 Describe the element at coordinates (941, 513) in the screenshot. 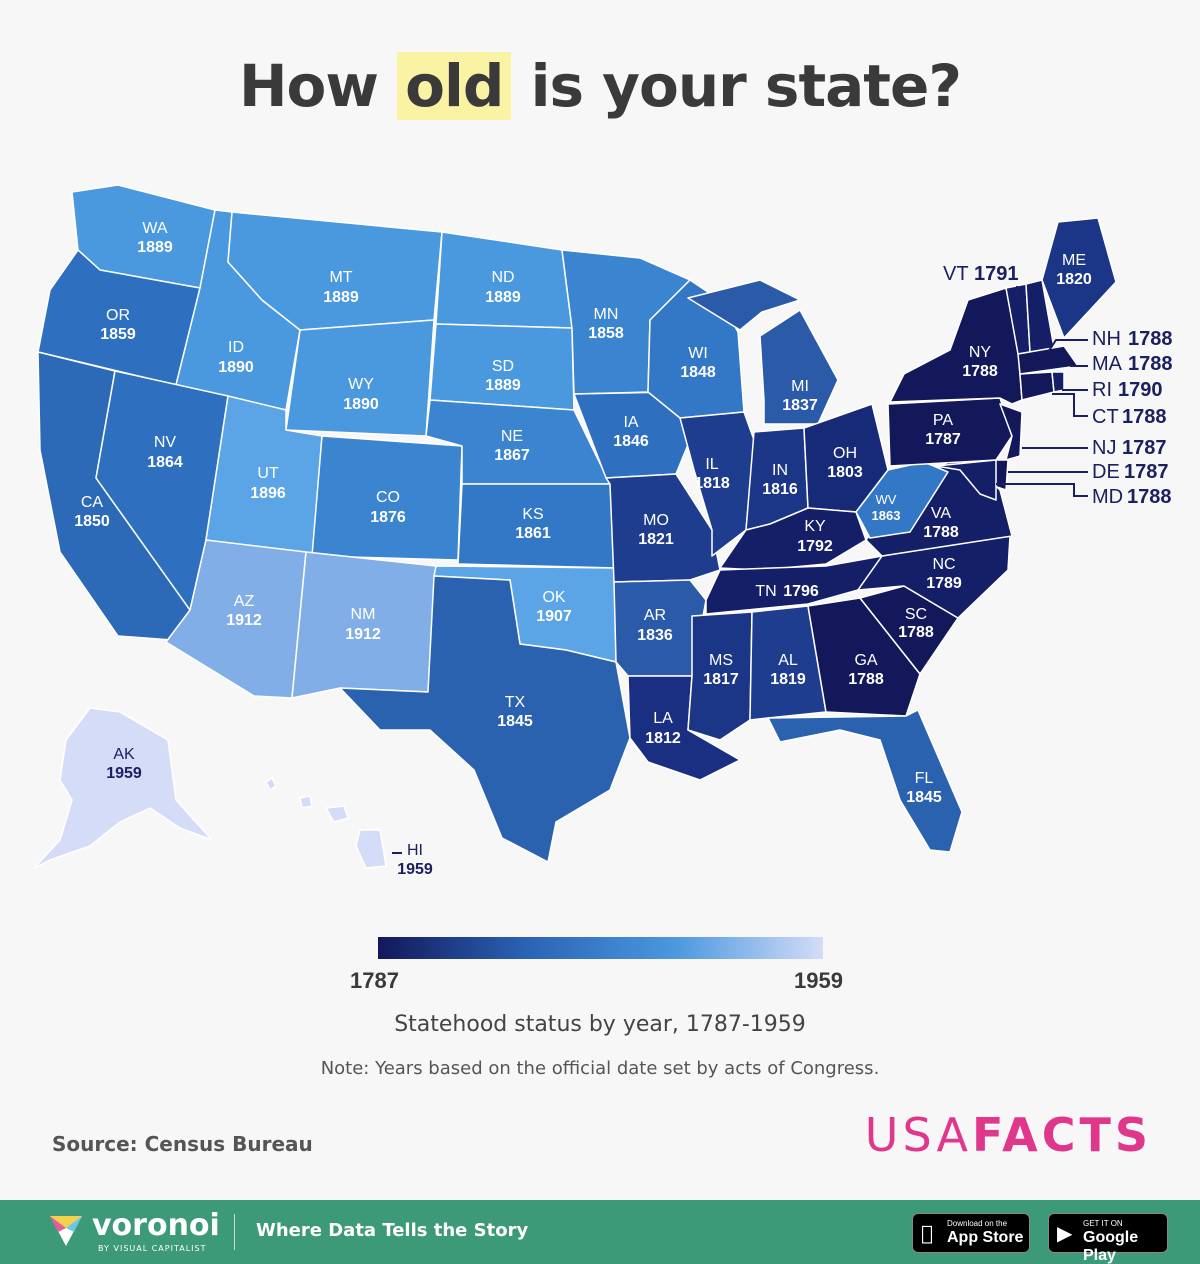

I see `svg-text: VA` at that location.